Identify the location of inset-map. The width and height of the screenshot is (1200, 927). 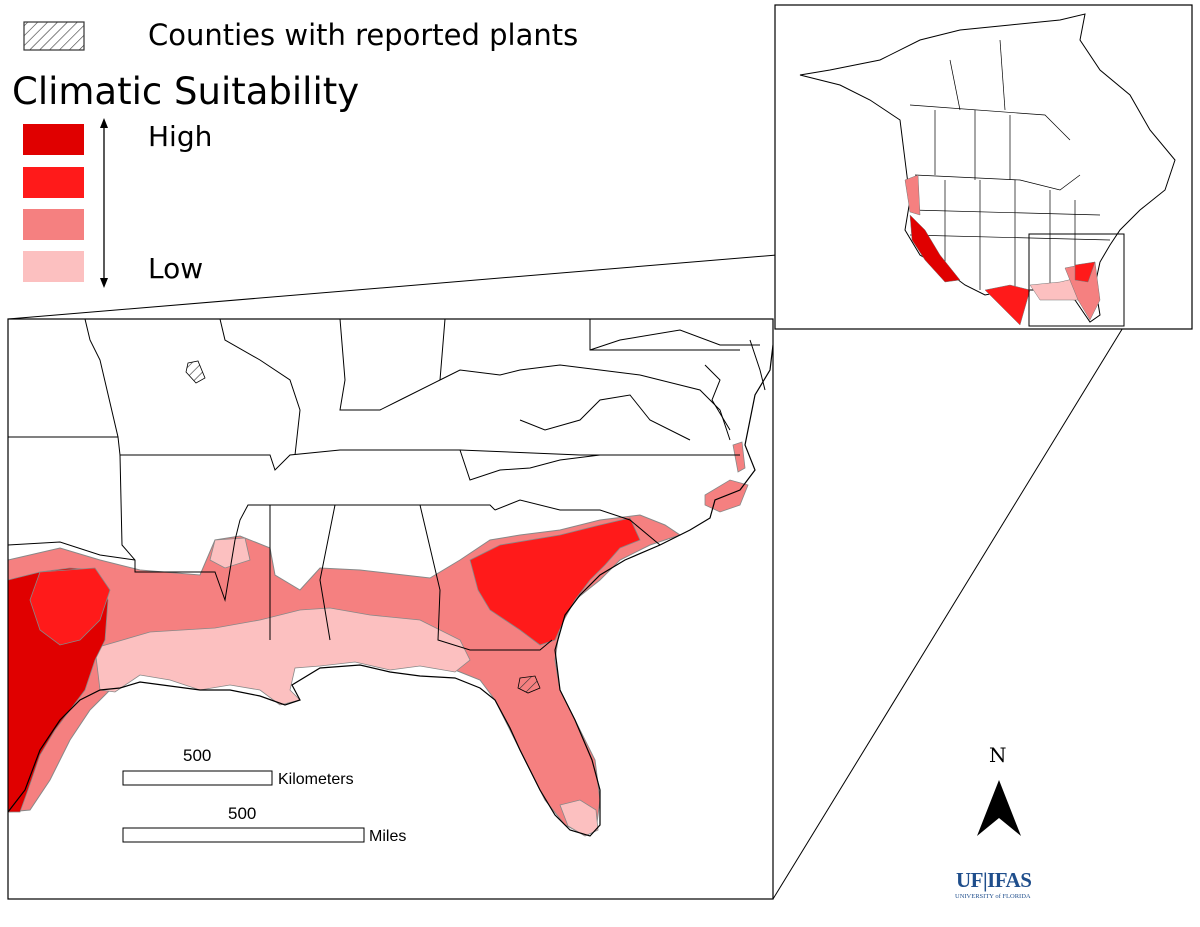
(983, 167).